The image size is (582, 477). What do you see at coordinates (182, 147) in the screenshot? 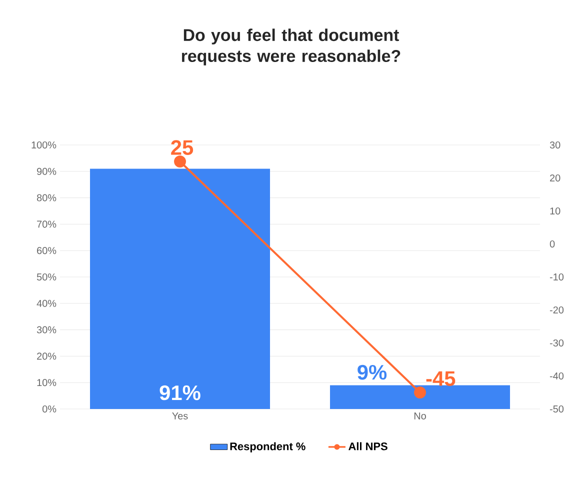
I see `data-label: 25` at bounding box center [182, 147].